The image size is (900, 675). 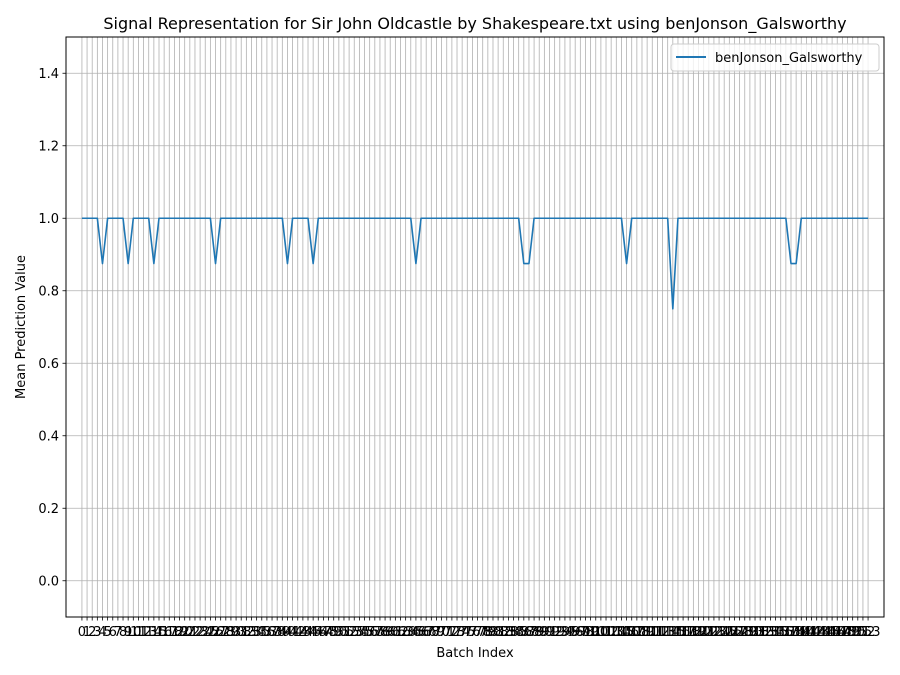 What do you see at coordinates (390, 632) in the screenshot?
I see `x-tick-label: 60` at bounding box center [390, 632].